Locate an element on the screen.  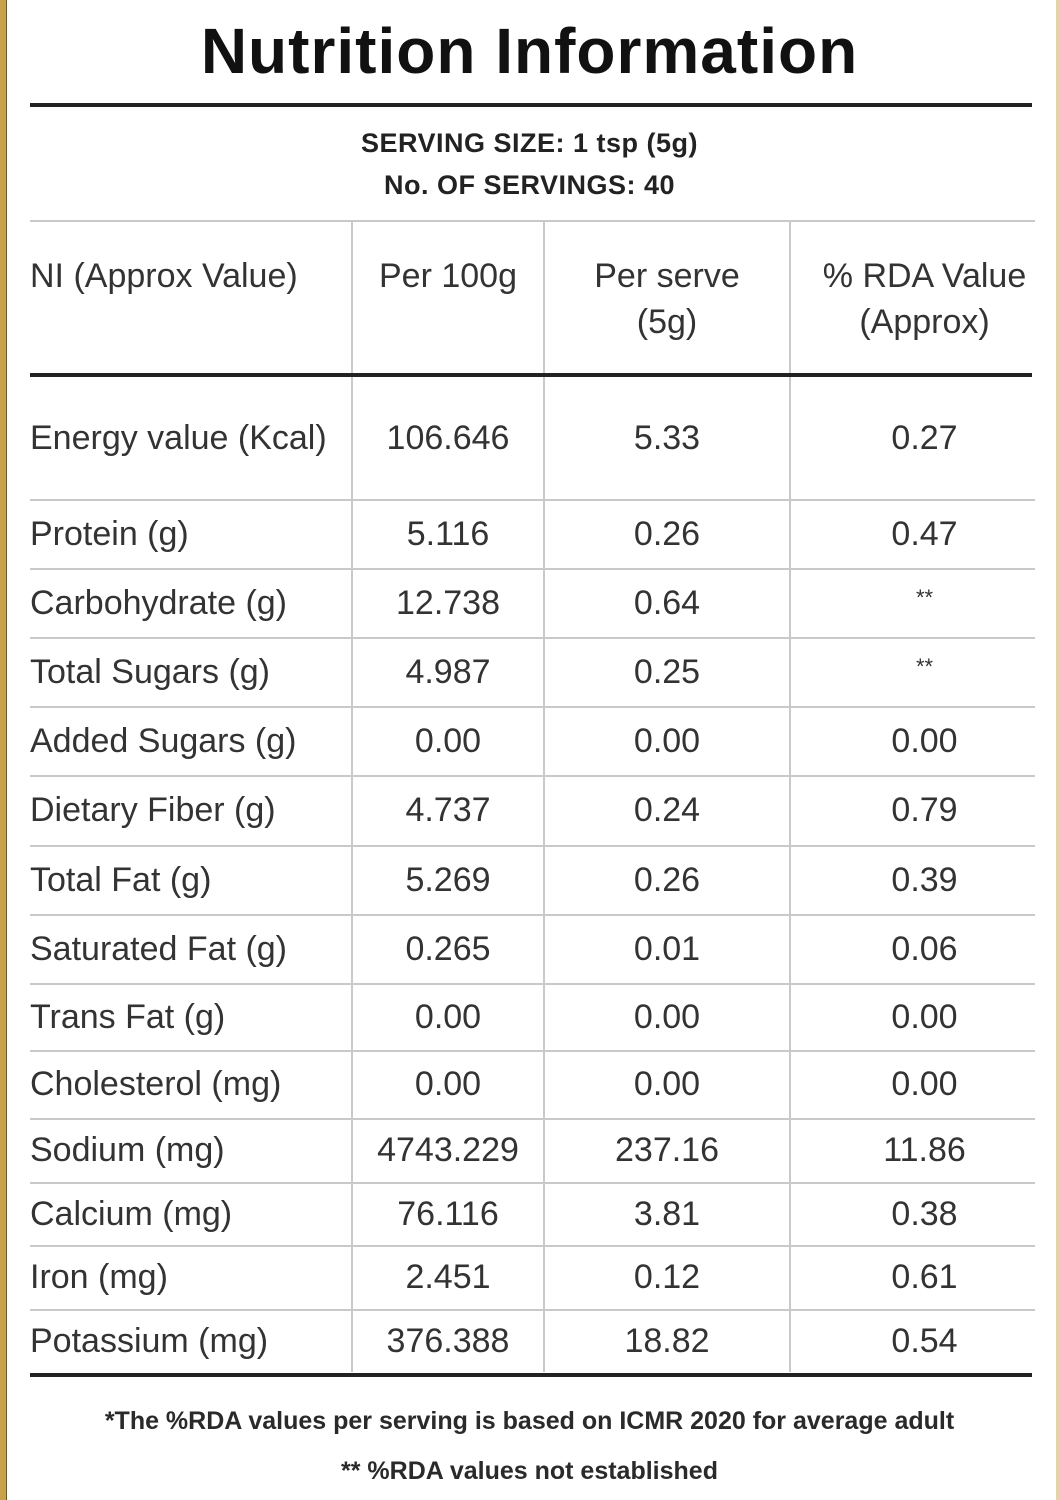
per-100g-value: 4.737 is located at coordinates (448, 810).